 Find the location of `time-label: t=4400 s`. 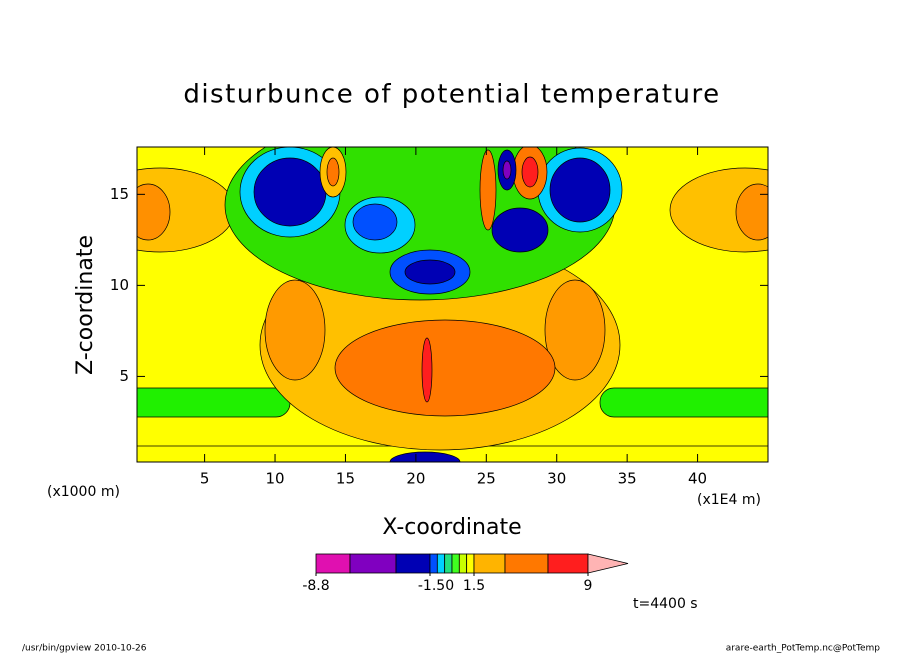

time-label: t=4400 s is located at coordinates (665, 604).